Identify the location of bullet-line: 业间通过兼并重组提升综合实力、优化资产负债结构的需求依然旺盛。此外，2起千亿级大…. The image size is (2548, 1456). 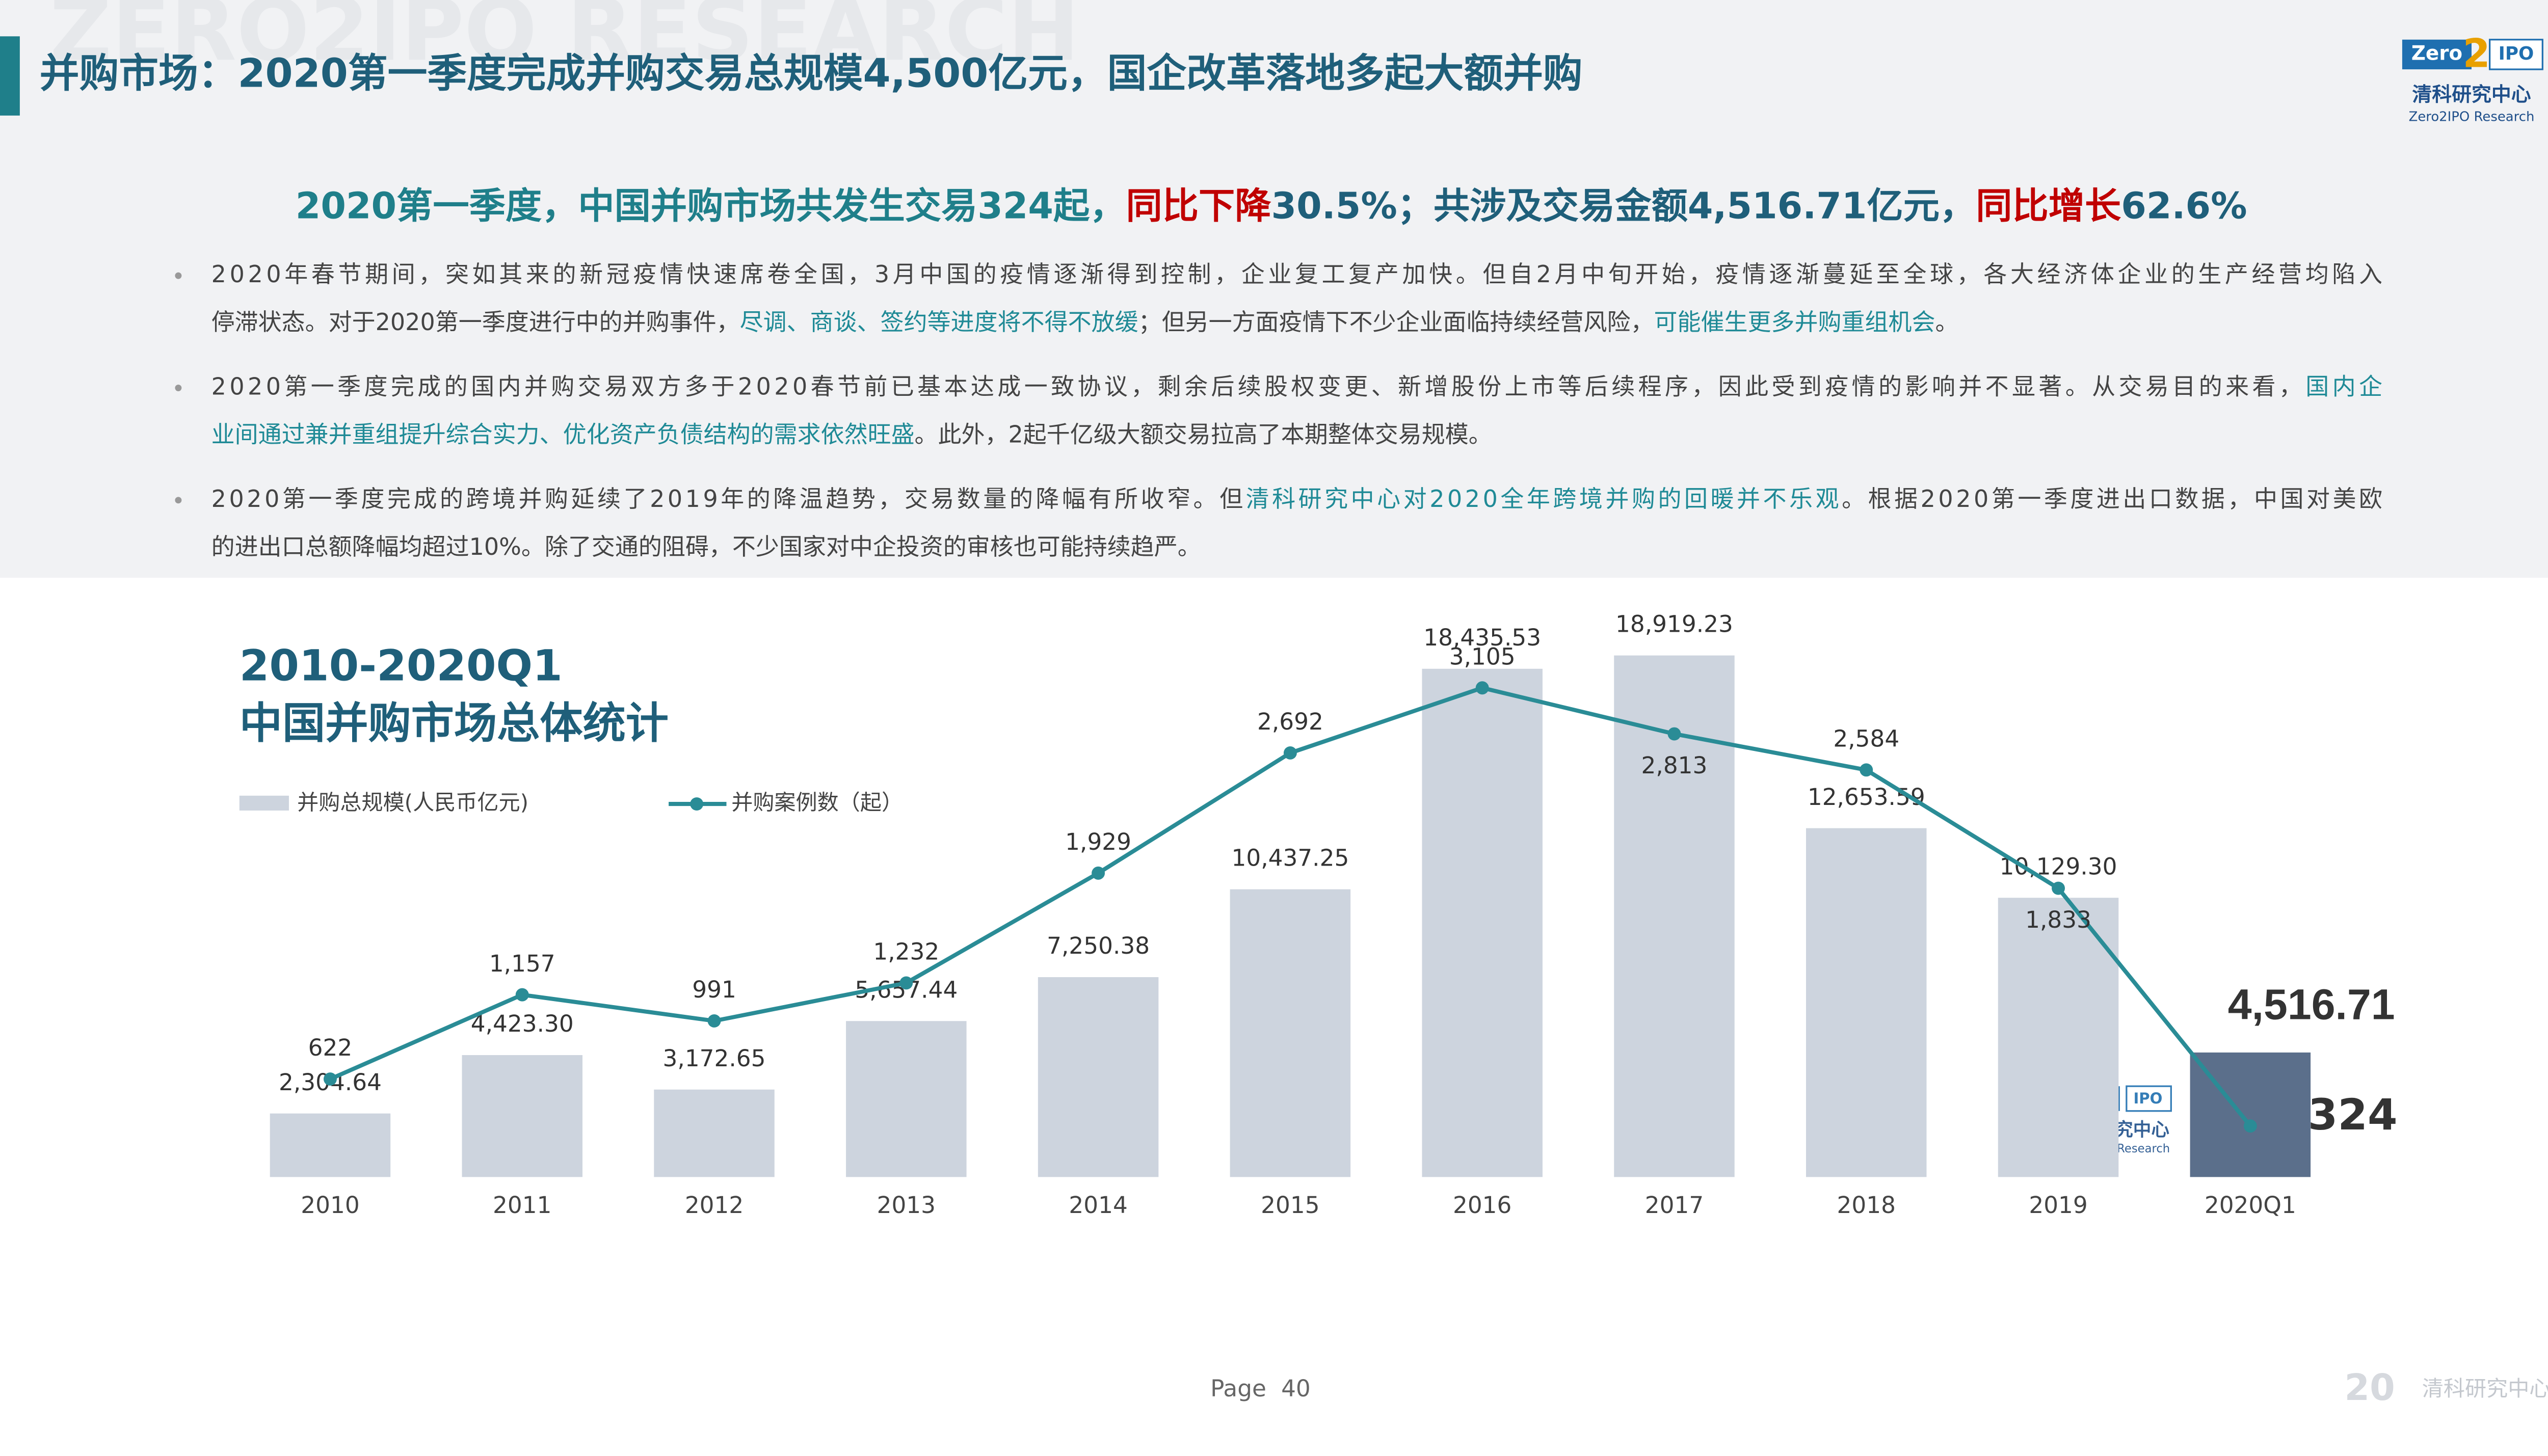
(852, 434).